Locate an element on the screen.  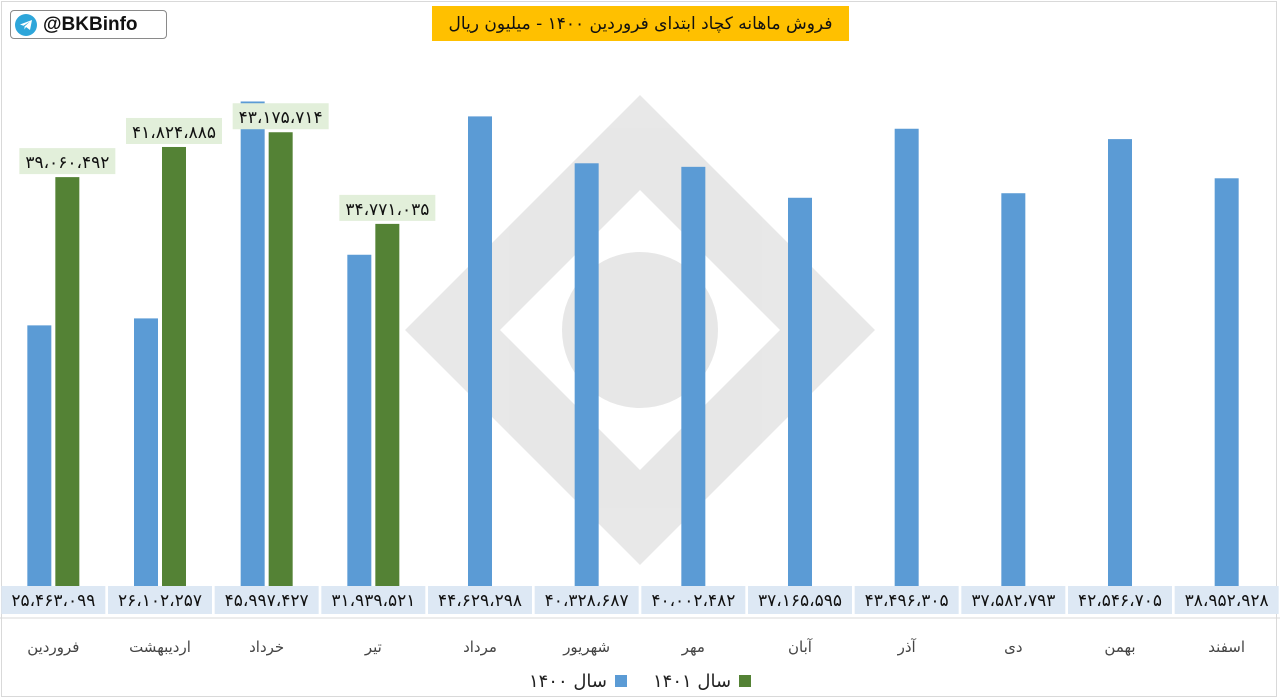
x-tick-label: مهر is located at coordinates (693, 647).